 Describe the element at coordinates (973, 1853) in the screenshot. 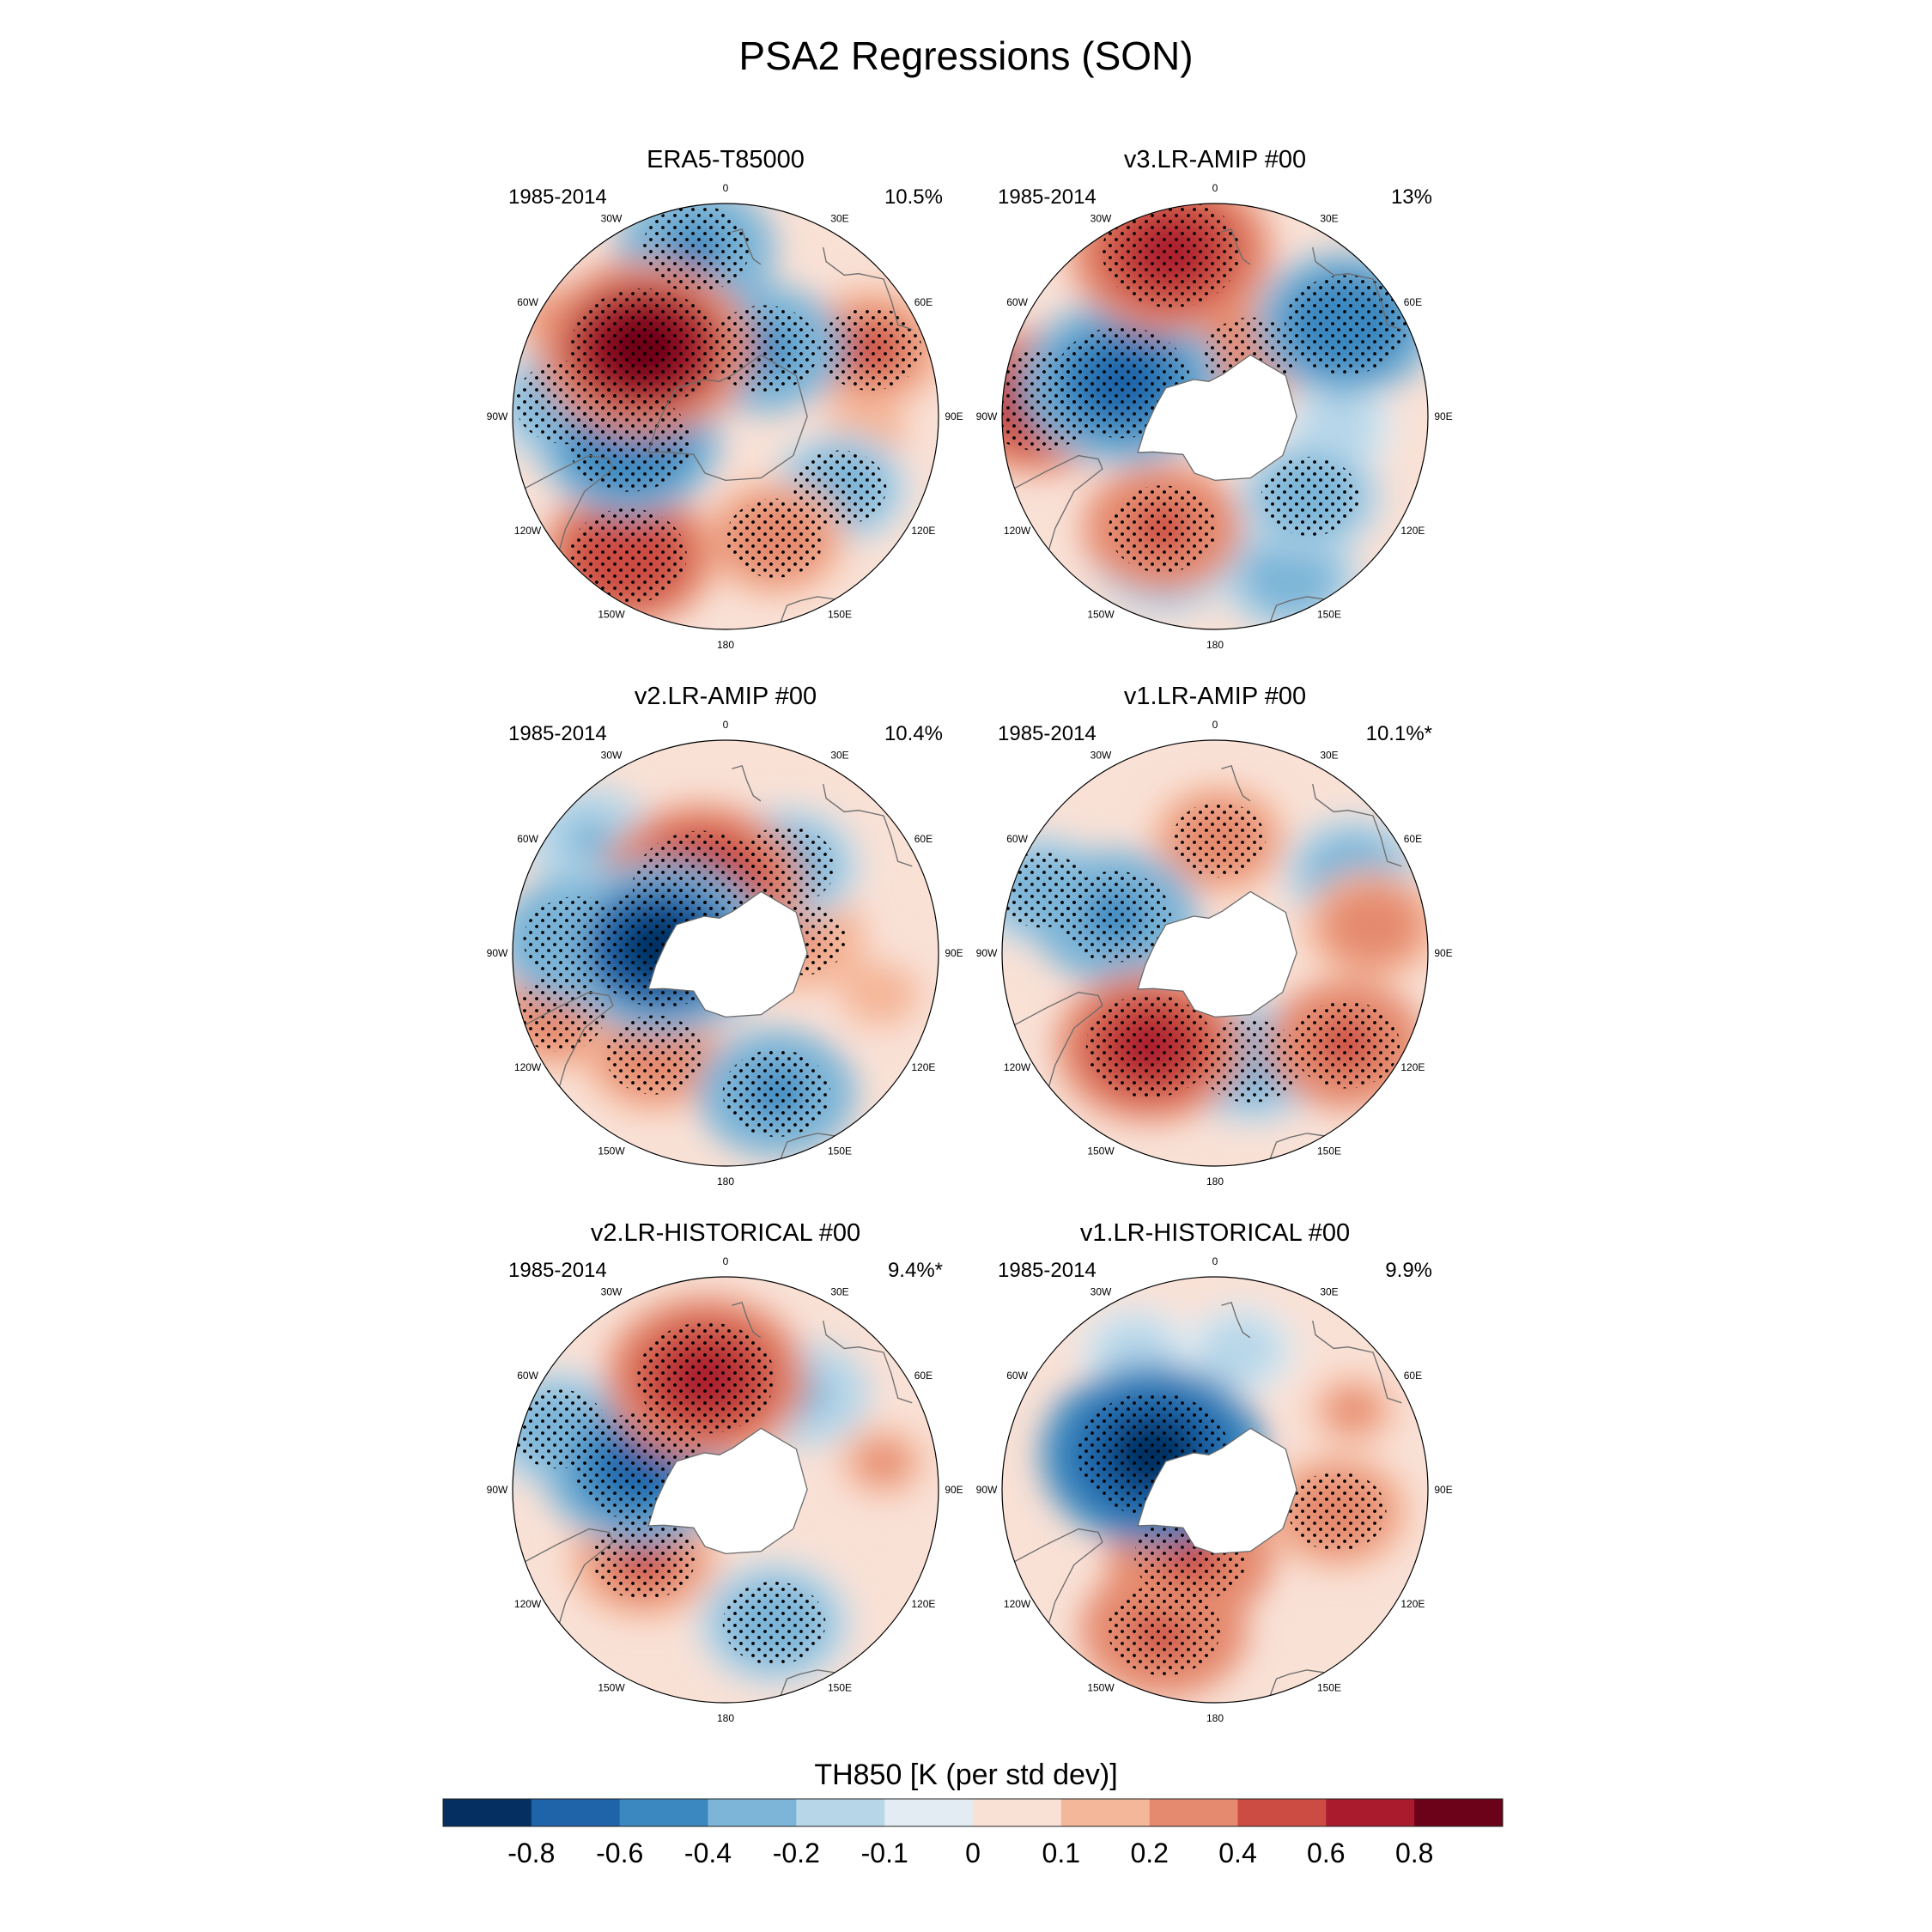

I see `colorbar-tick-label: 0` at that location.